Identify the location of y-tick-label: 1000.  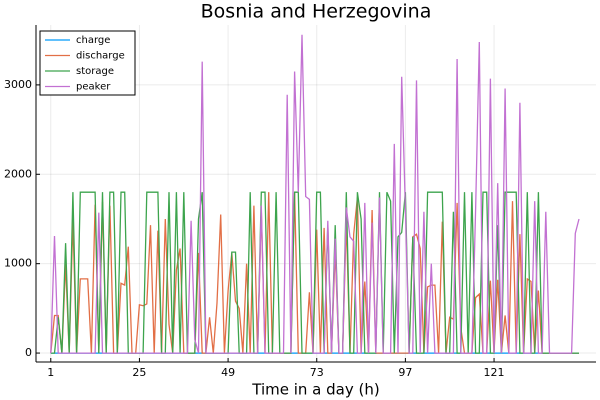
(18, 263).